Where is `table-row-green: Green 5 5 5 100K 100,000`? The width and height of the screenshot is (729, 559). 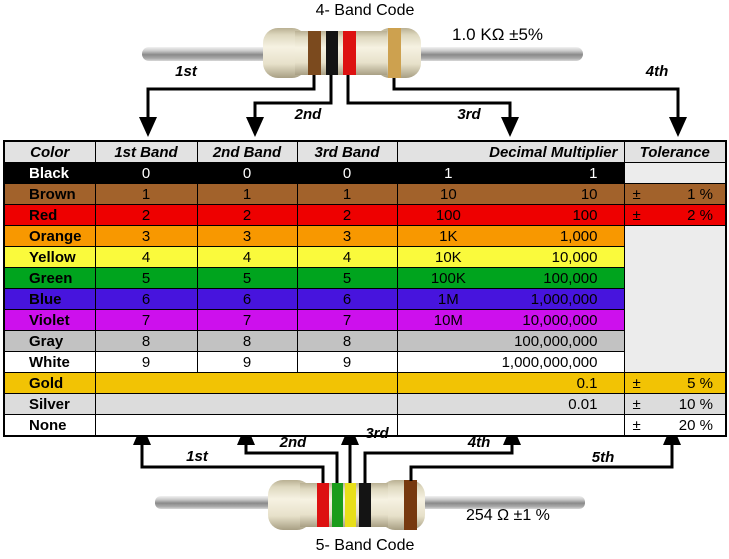
table-row-green: Green 5 5 5 100K 100,000 is located at coordinates (364, 278).